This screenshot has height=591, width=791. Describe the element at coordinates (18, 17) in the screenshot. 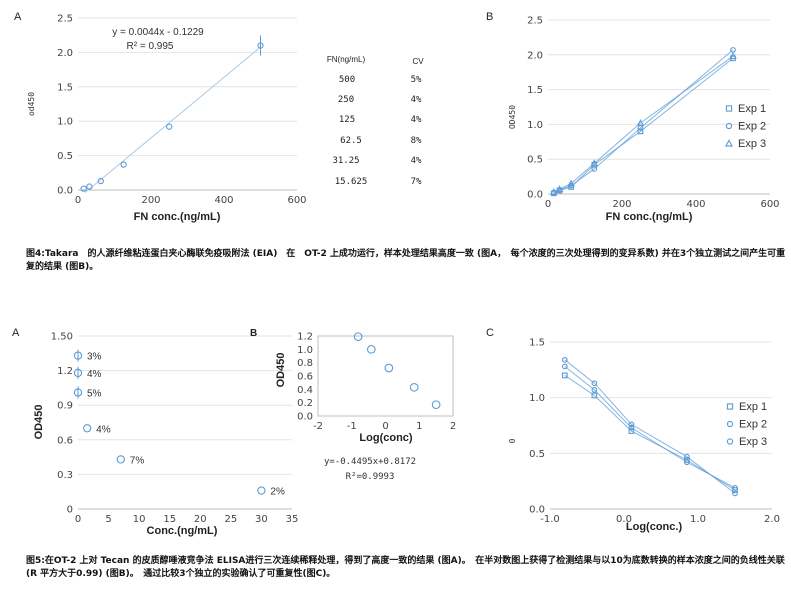

I see `fig4a-panel-label: A` at that location.